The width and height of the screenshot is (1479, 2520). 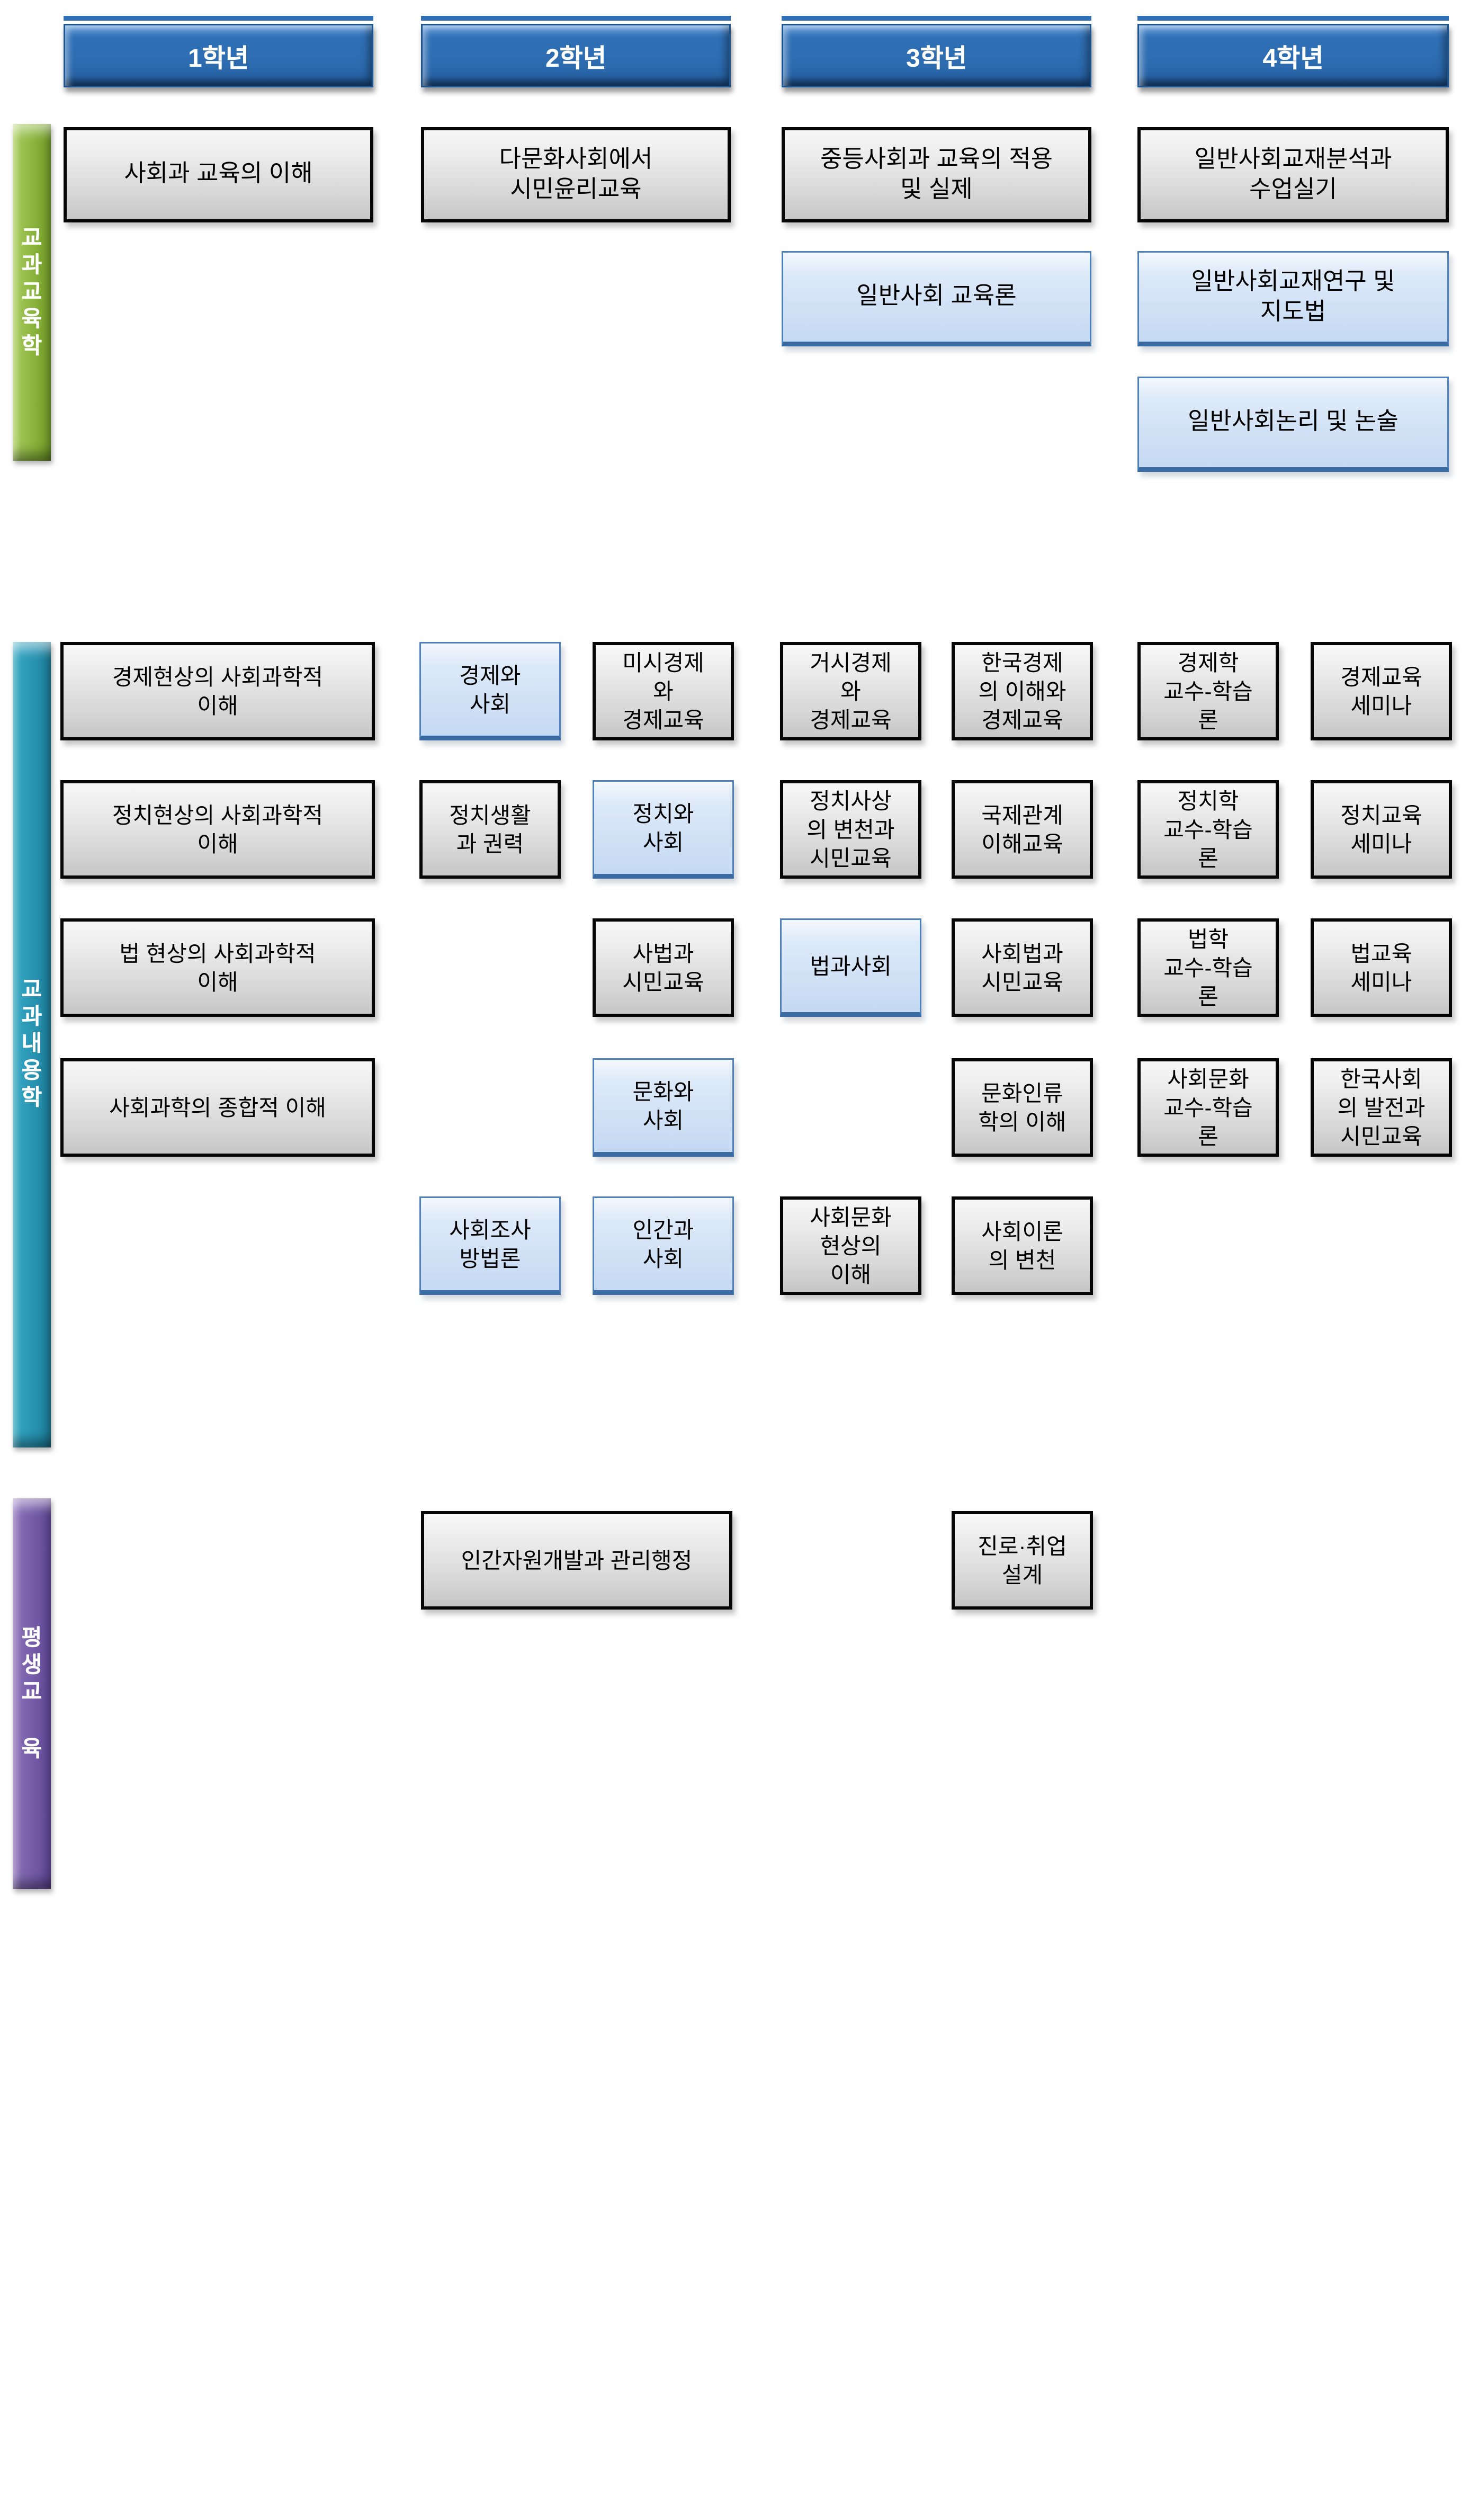 I want to click on course-box: 사회문화 현상의 이해, so click(x=850, y=1245).